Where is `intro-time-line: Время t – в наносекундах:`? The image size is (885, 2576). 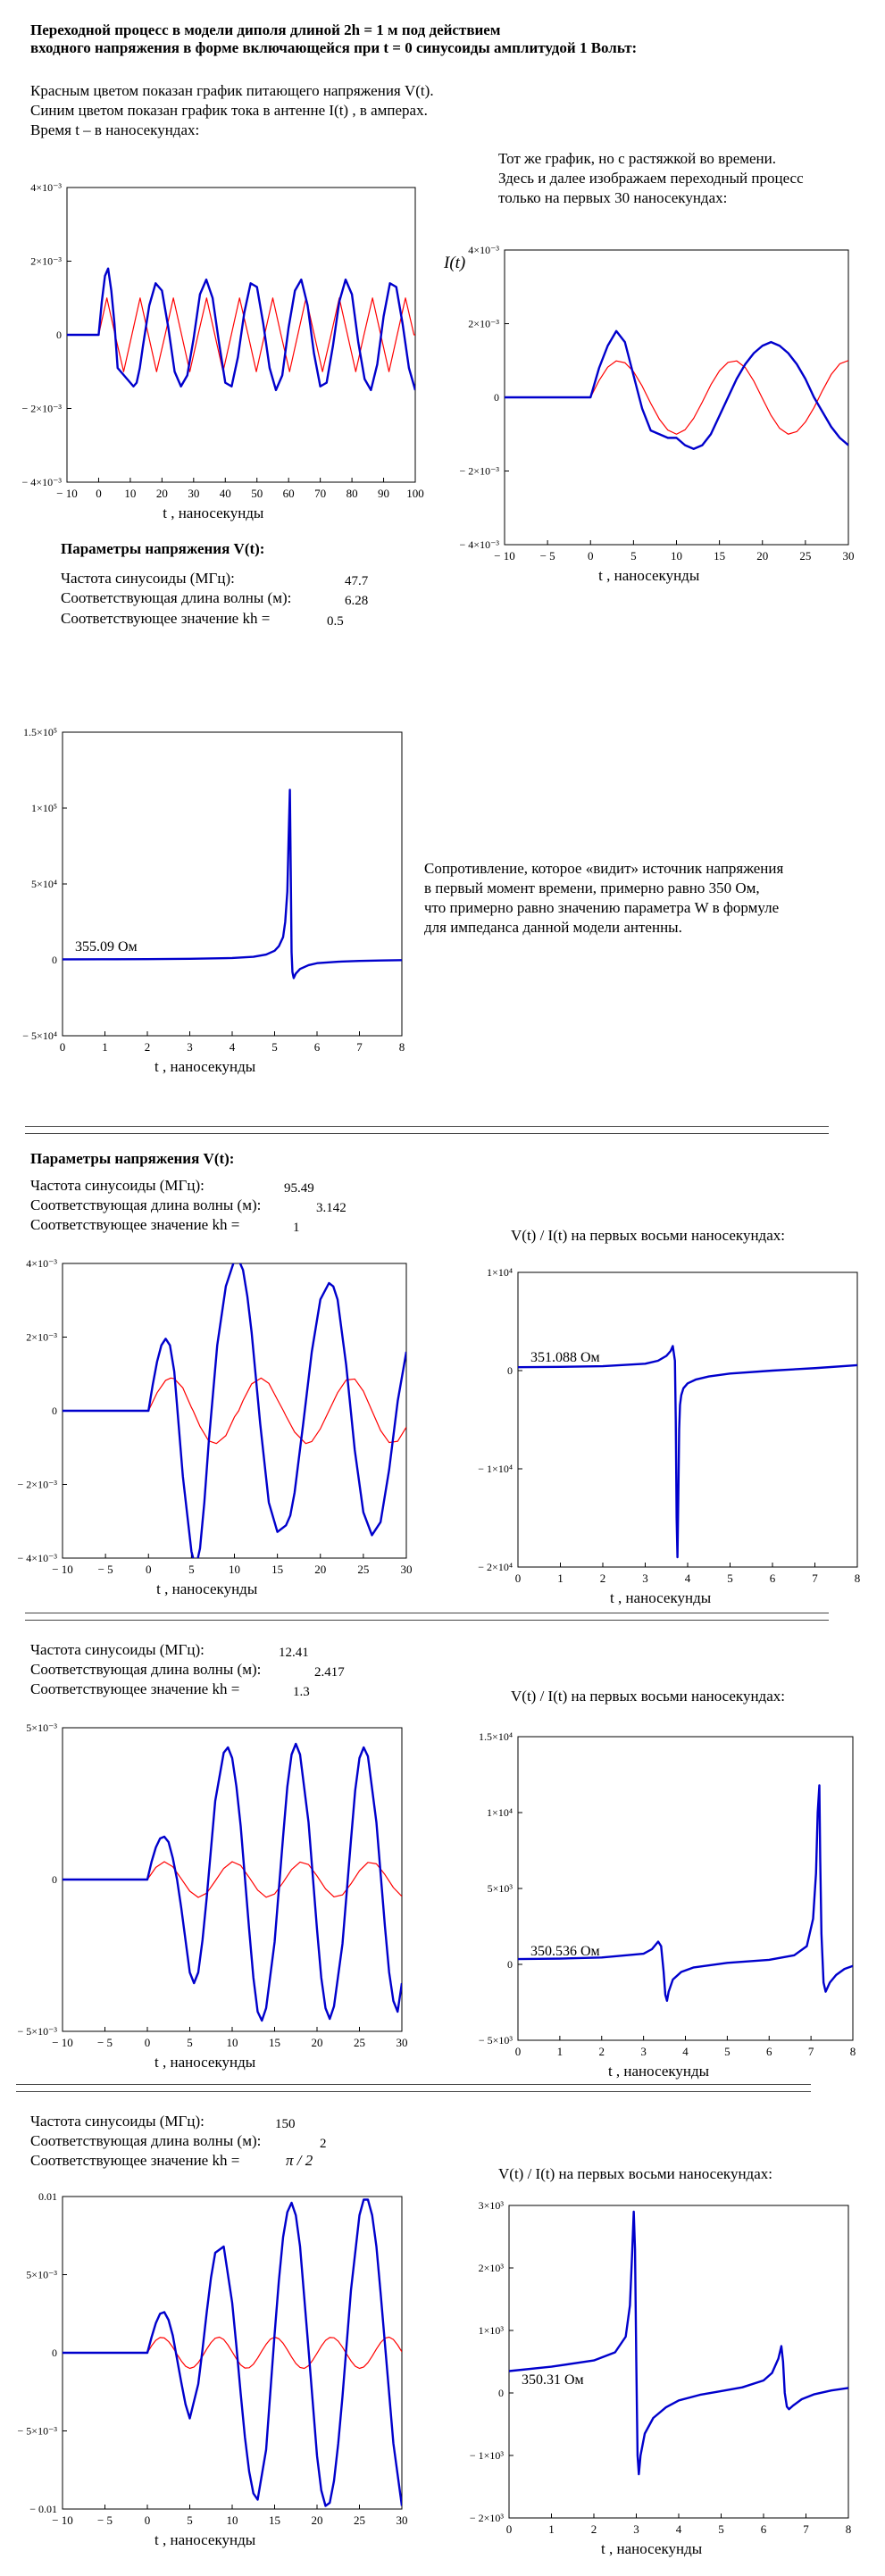
intro-time-line: Время t – в наносекундах: is located at coordinates (115, 129).